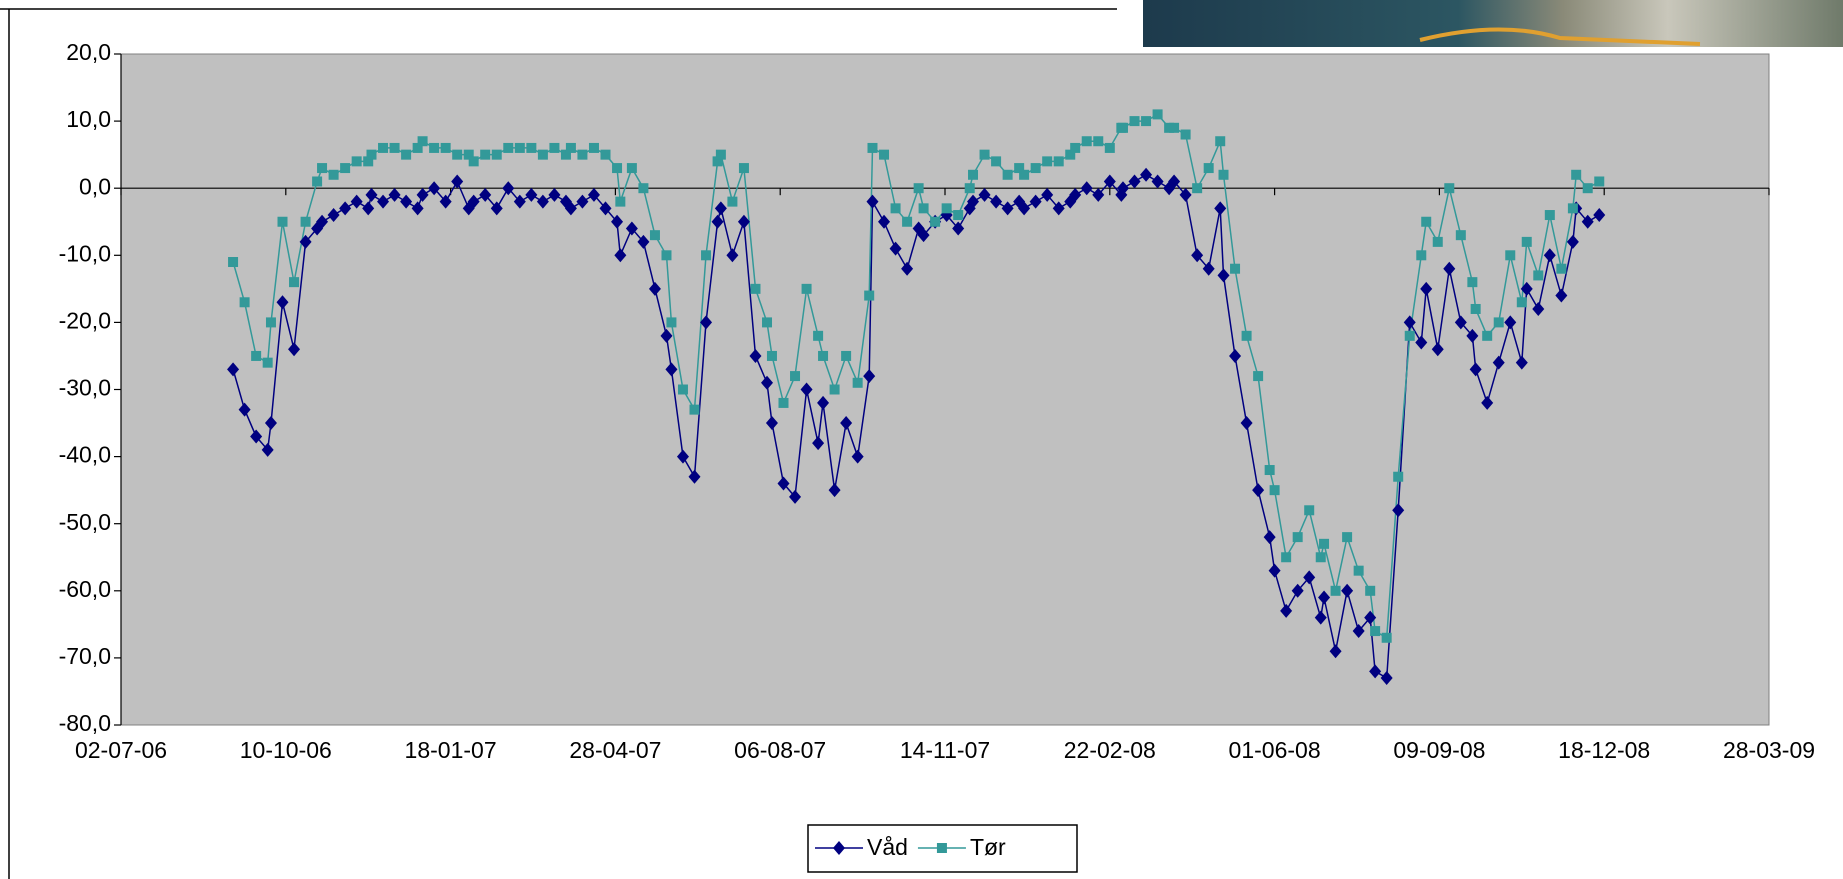 Image resolution: width=1843 pixels, height=879 pixels. What do you see at coordinates (88, 52) in the screenshot?
I see `y-tick-label: 20,0` at bounding box center [88, 52].